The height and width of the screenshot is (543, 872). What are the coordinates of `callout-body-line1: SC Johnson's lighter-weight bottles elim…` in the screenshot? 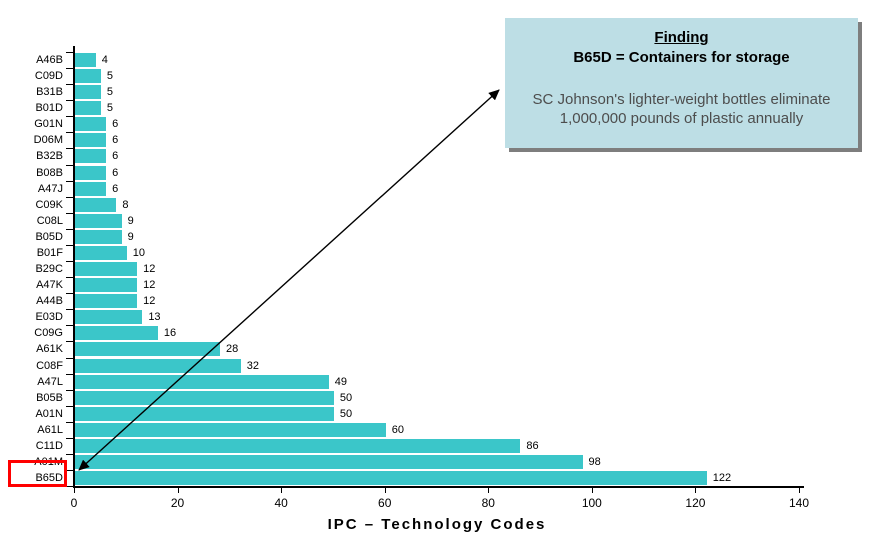 It's located at (681, 99).